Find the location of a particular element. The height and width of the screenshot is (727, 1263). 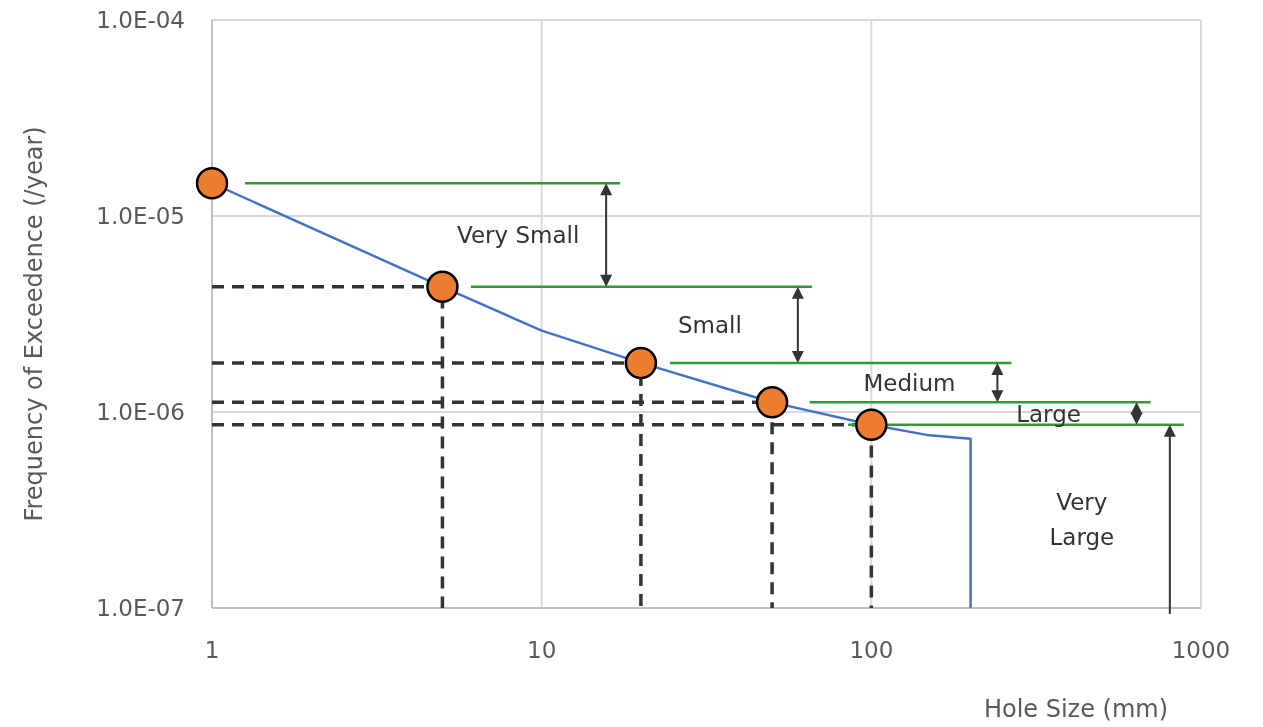

annotation: Medium is located at coordinates (909, 382).